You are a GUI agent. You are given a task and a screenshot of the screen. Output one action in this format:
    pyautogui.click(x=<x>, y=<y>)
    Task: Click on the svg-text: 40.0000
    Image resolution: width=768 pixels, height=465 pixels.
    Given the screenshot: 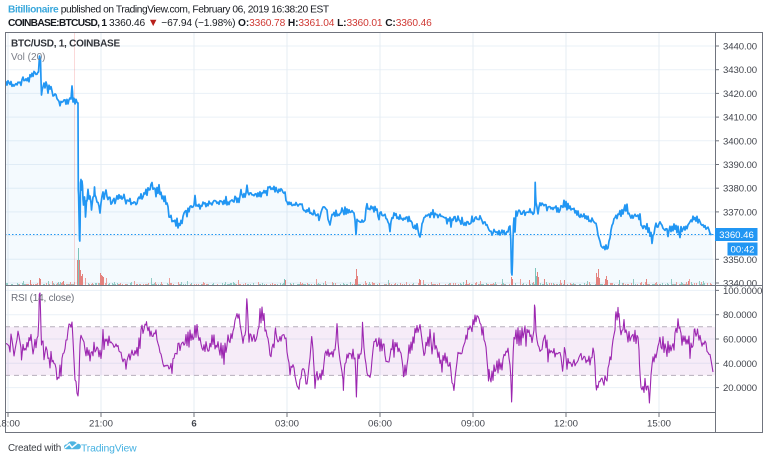 What is the action you would take?
    pyautogui.click(x=740, y=364)
    